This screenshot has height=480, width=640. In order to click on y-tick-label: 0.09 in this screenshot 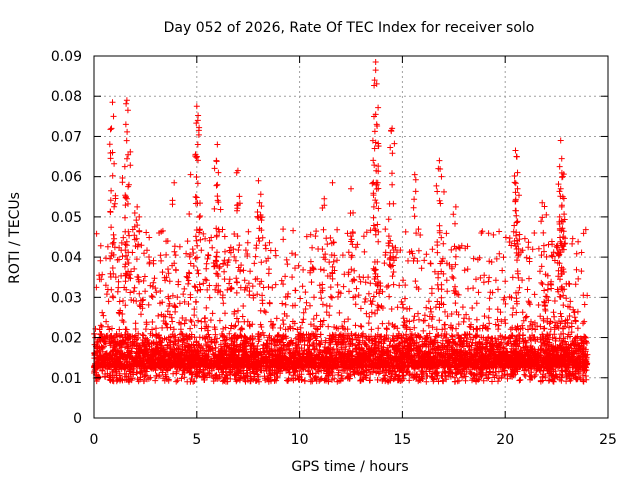, I will do `click(66, 57)`.